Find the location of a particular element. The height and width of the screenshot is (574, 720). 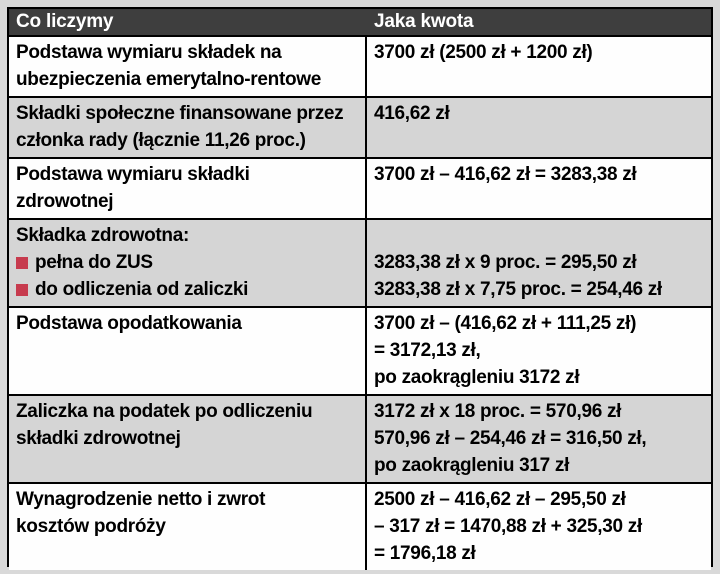

label-line: Zaliczka na podatek po odliczeniu is located at coordinates (164, 411).